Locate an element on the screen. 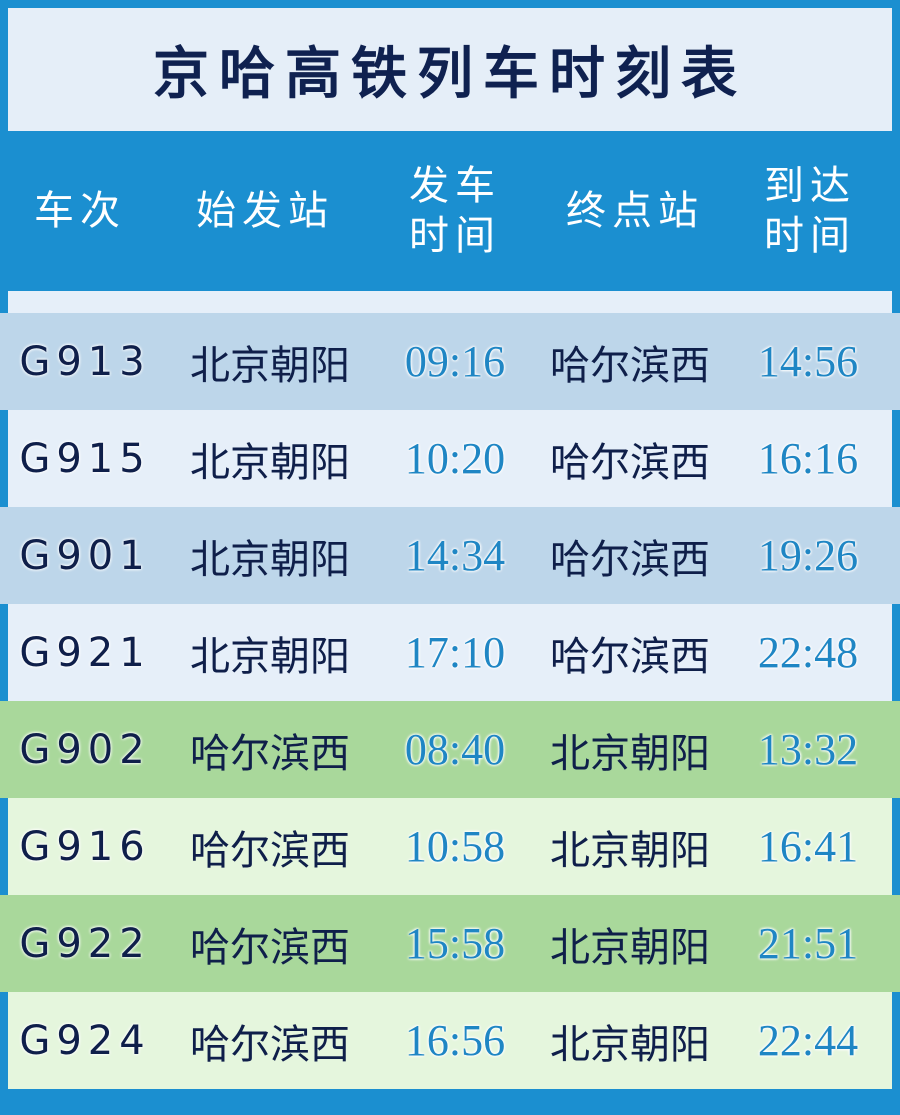  cell-arrive-time: 14:56 is located at coordinates (808, 361).